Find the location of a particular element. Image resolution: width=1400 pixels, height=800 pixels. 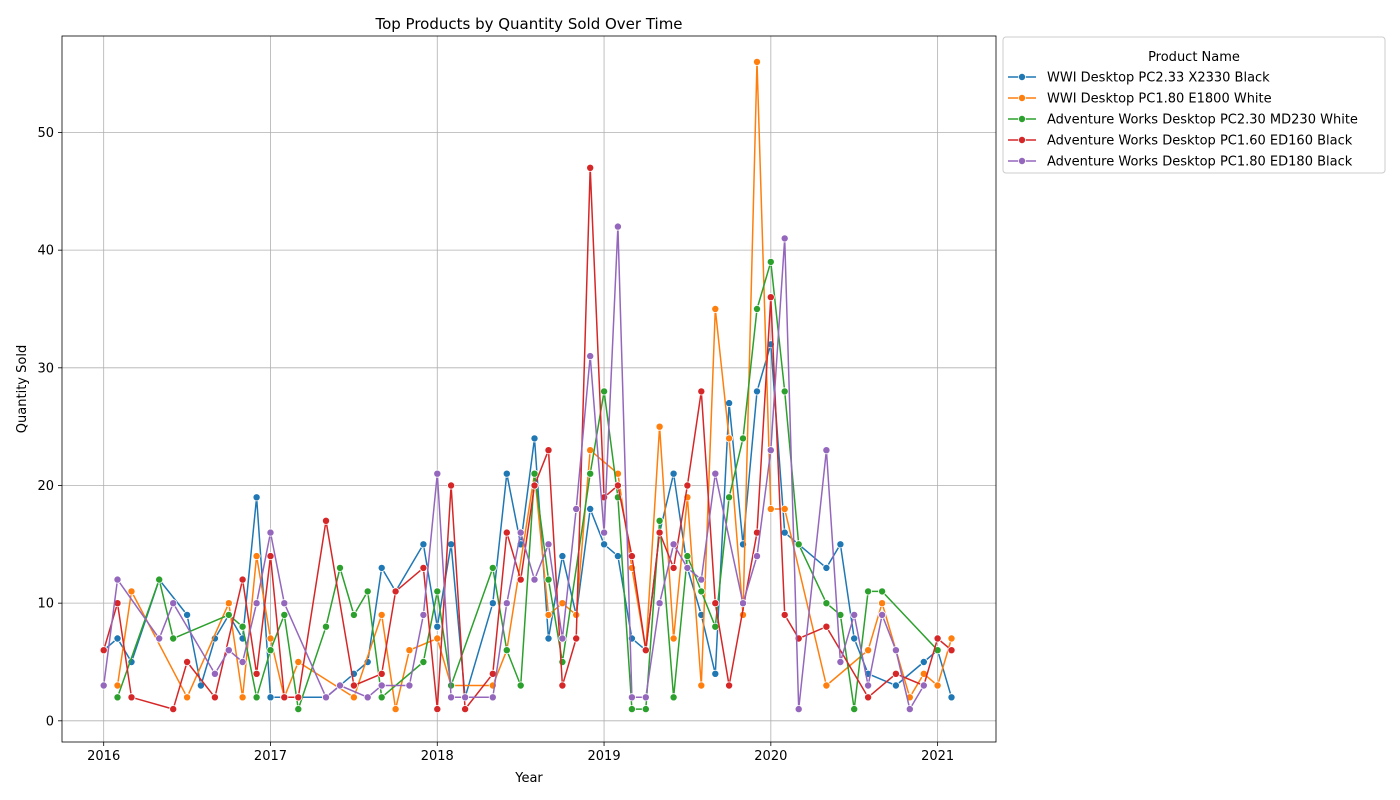

chart-title: Top Products by Quantity Sold Over Time is located at coordinates (528, 24).